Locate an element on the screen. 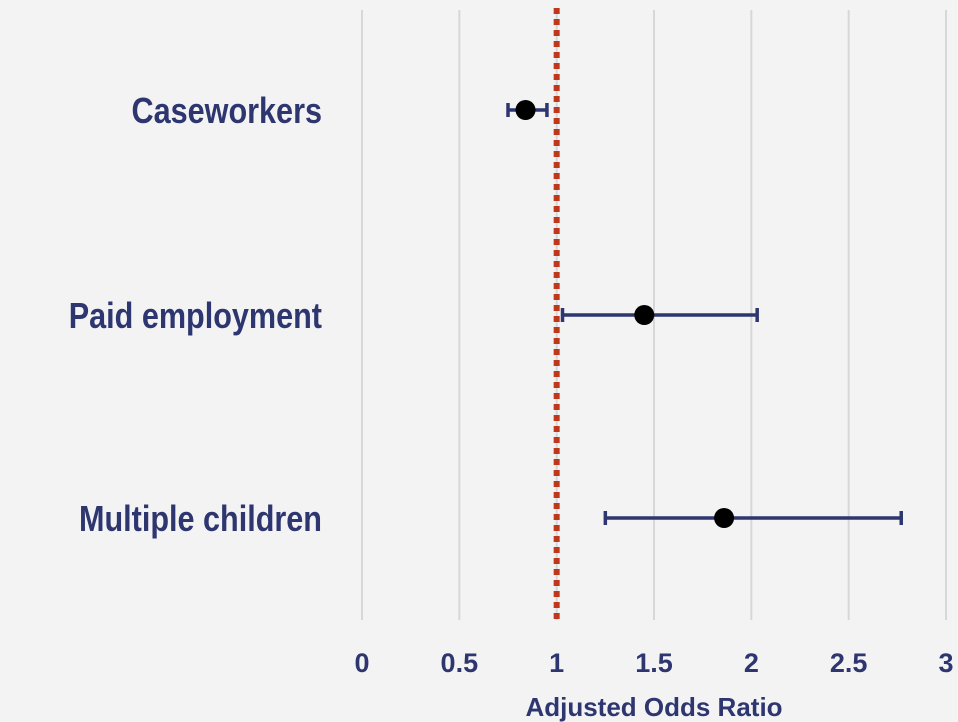  x-tick-label: 1 is located at coordinates (556, 663).